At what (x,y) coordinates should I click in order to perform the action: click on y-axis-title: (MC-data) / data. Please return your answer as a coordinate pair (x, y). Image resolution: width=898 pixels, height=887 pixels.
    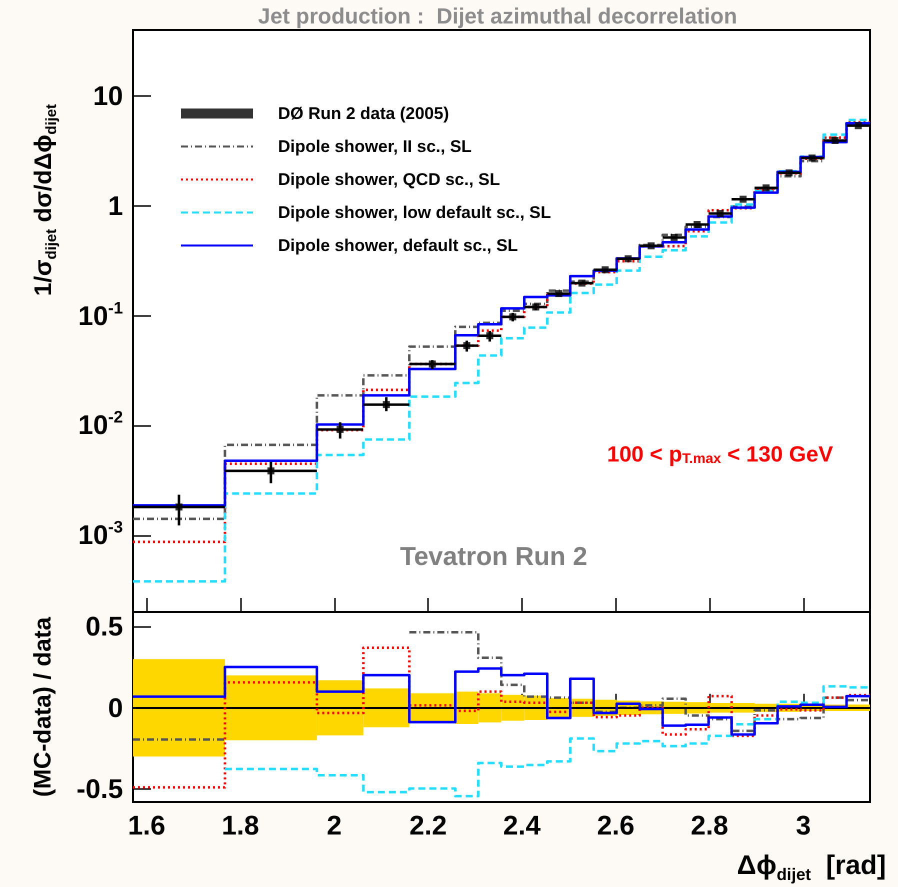
    Looking at the image, I should click on (43, 706).